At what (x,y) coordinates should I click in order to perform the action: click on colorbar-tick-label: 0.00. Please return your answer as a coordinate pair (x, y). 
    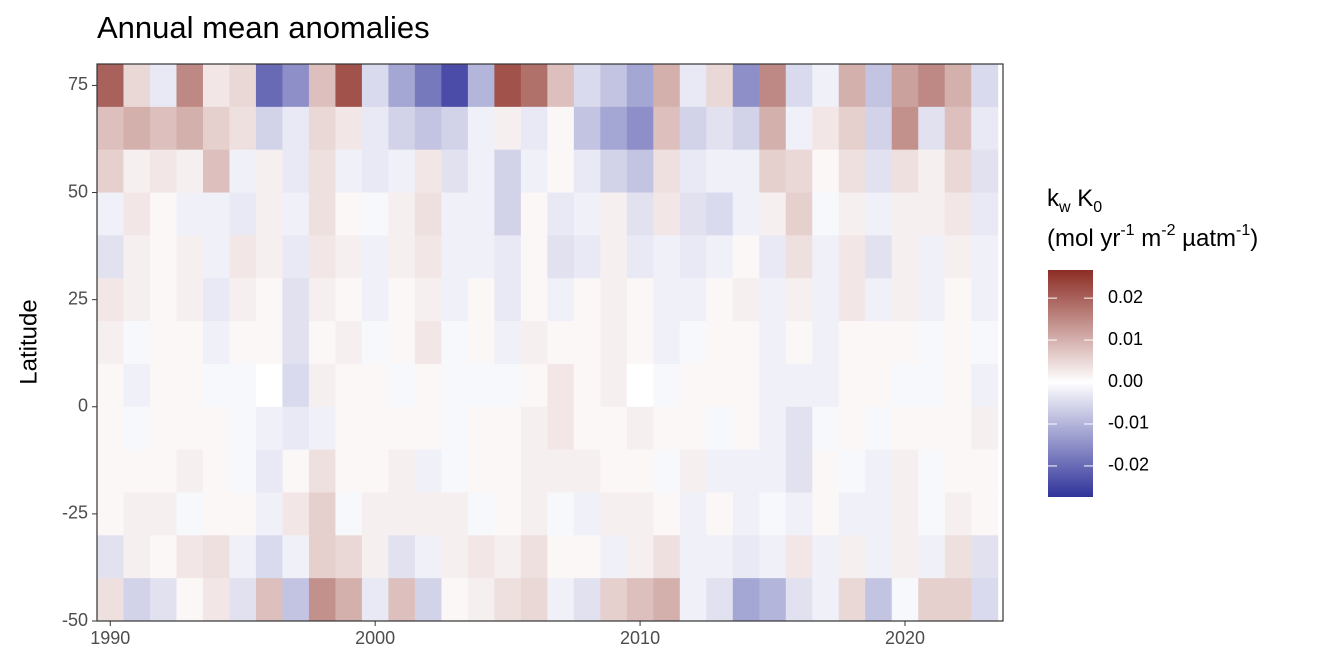
    Looking at the image, I should click on (1125, 381).